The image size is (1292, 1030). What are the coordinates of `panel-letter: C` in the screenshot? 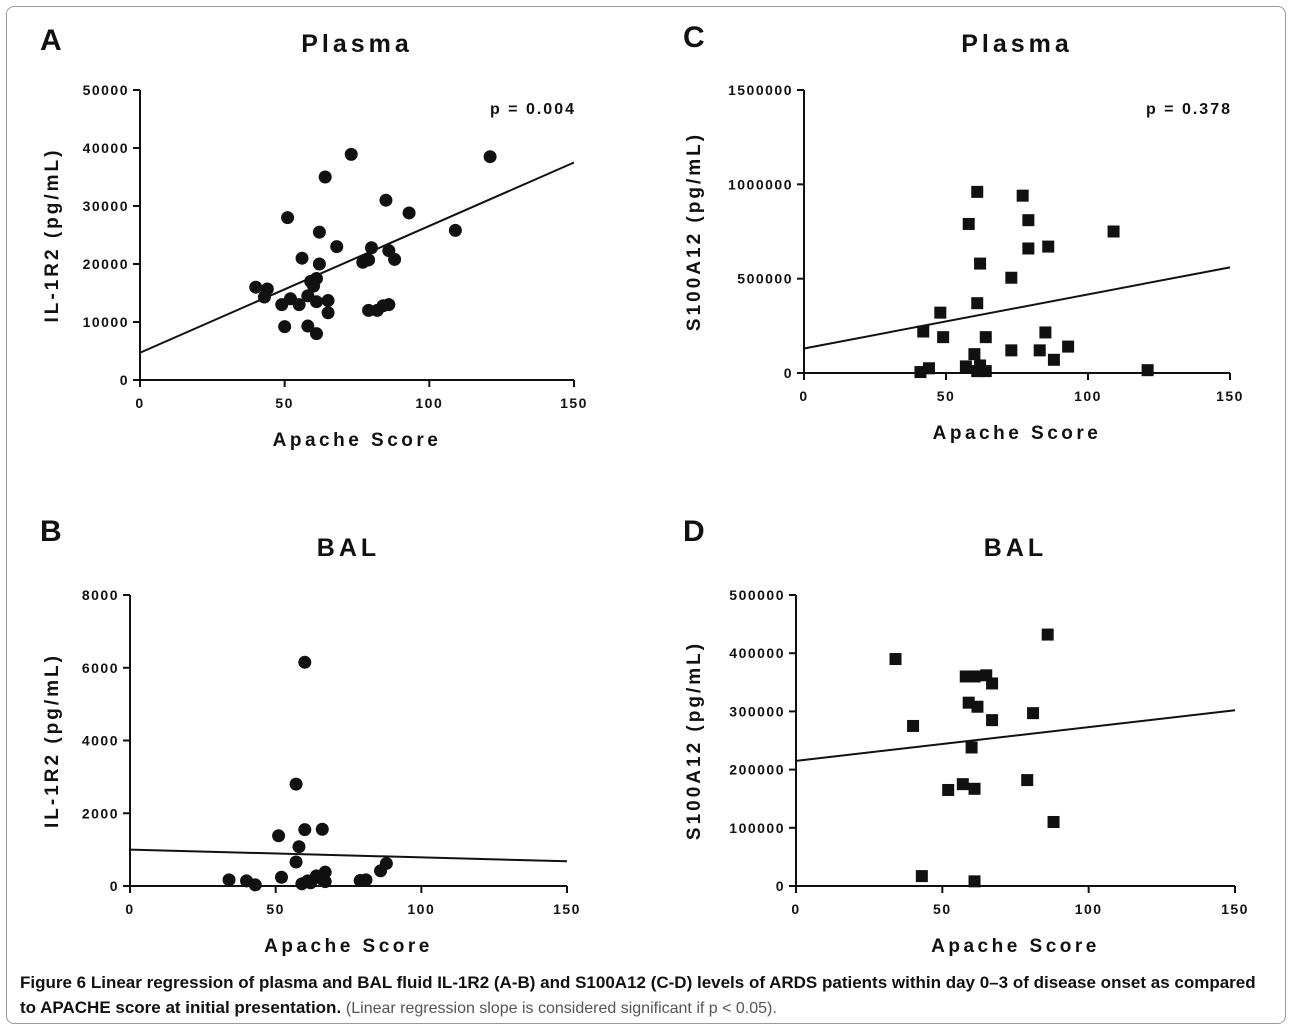 It's located at (694, 37).